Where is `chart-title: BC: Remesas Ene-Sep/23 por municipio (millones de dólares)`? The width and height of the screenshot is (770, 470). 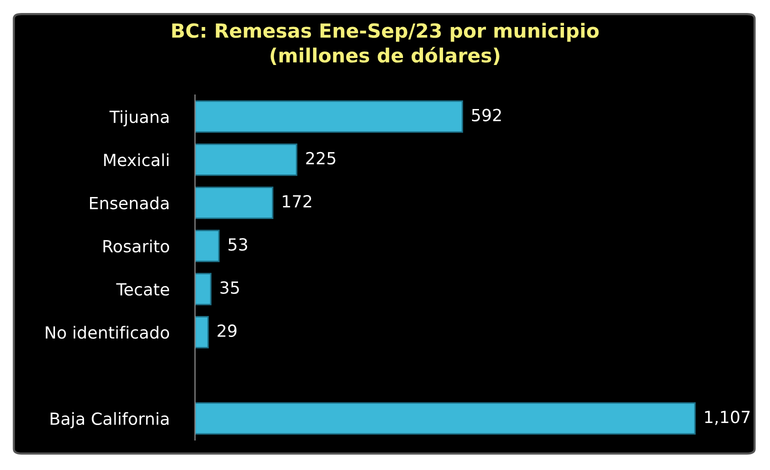 chart-title: BC: Remesas Ene-Sep/23 por municipio (millones de dólares) is located at coordinates (385, 43).